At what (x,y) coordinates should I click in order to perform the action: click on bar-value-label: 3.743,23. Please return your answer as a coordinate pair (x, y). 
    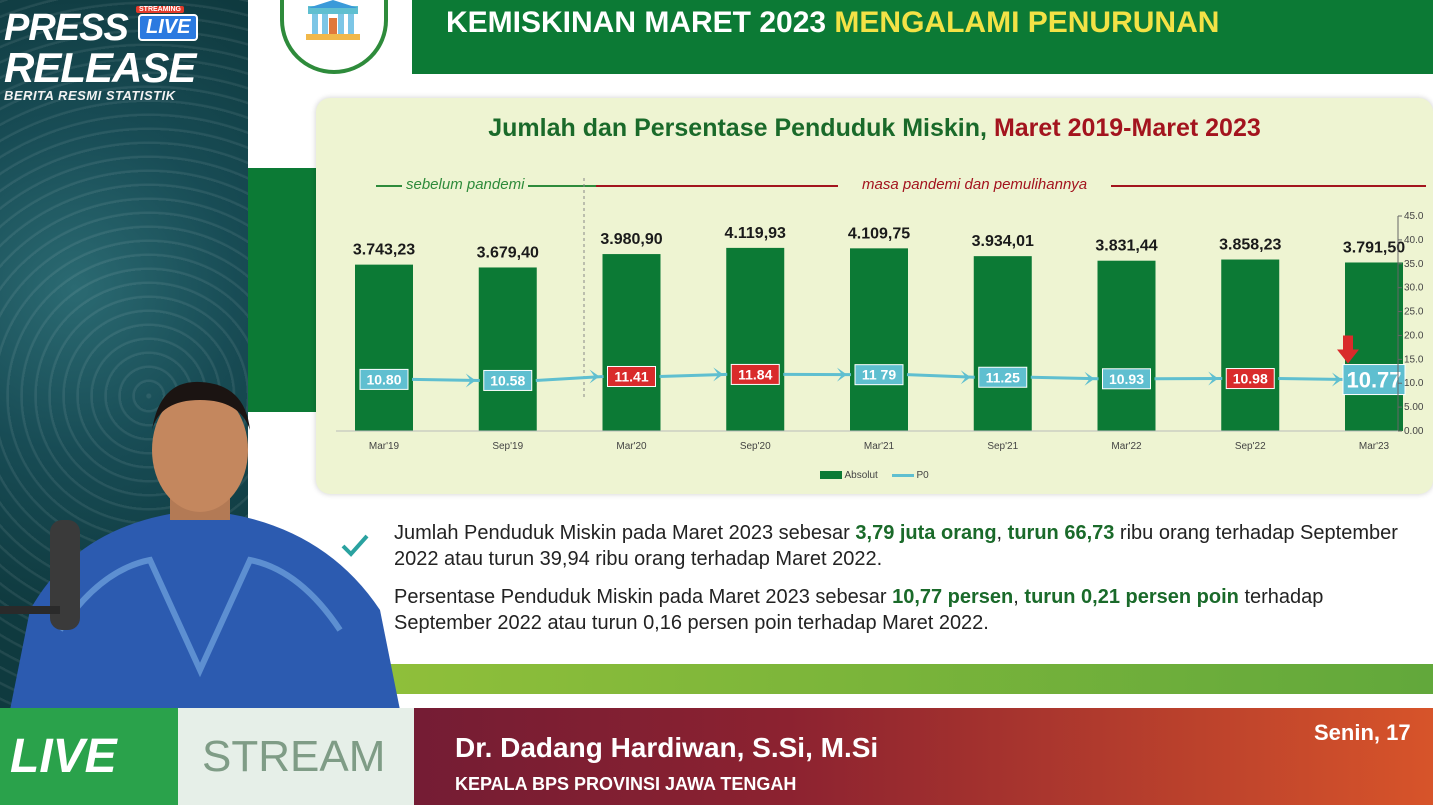
    Looking at the image, I should click on (384, 250).